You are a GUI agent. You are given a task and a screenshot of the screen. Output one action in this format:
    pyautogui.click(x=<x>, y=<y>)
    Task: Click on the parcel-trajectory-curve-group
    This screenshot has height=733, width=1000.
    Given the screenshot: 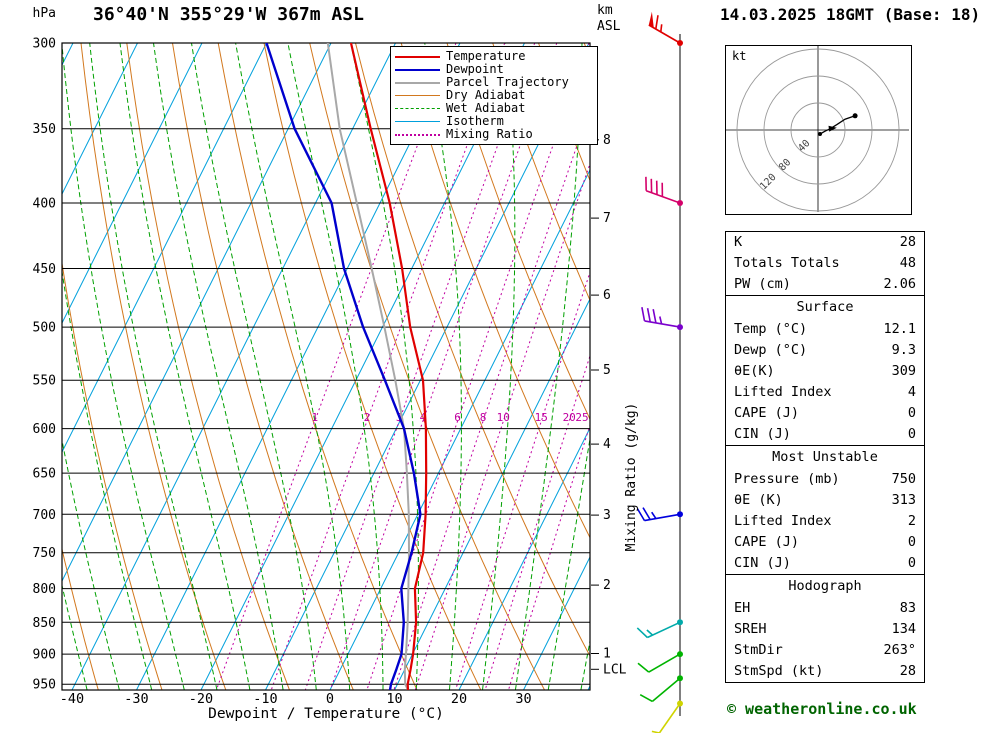 What is the action you would take?
    pyautogui.click(x=368, y=366)
    